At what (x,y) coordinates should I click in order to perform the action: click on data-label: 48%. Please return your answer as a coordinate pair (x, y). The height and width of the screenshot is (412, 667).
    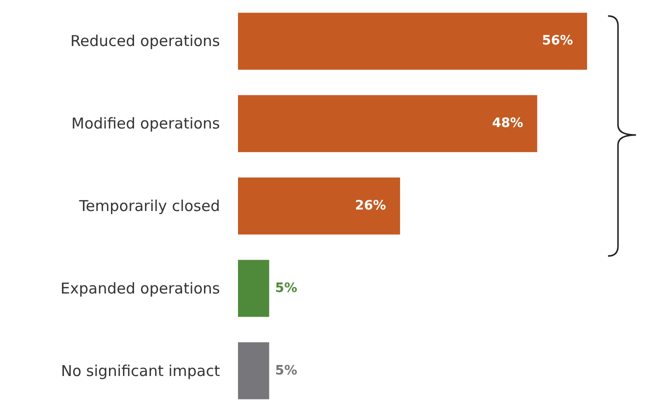
    Looking at the image, I should click on (508, 124).